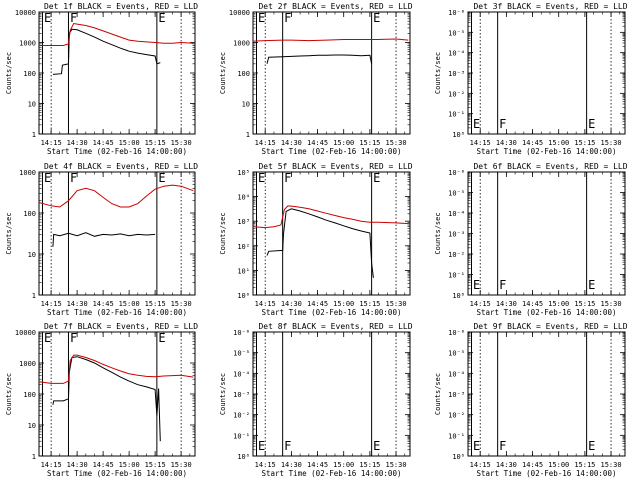 This screenshot has width=640, height=480. I want to click on y-tick-label: 10⁴, so click(243, 198).